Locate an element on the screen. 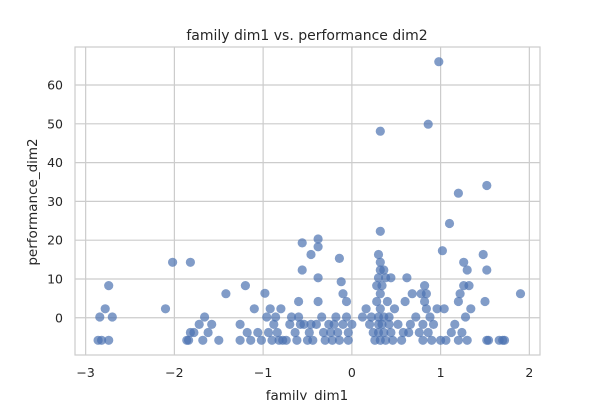  x-tick-label: 1 is located at coordinates (441, 372).